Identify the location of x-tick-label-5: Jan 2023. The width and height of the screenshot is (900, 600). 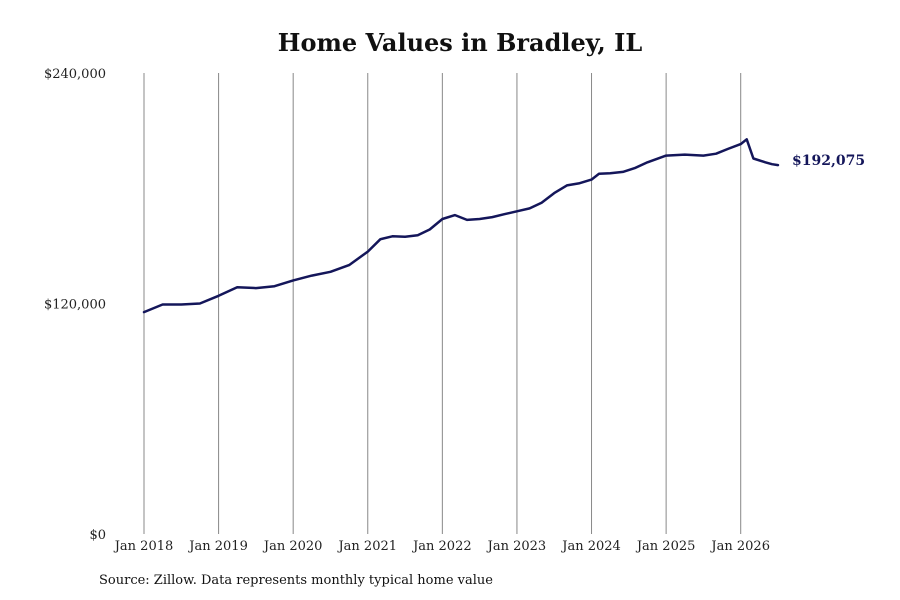
(516, 546).